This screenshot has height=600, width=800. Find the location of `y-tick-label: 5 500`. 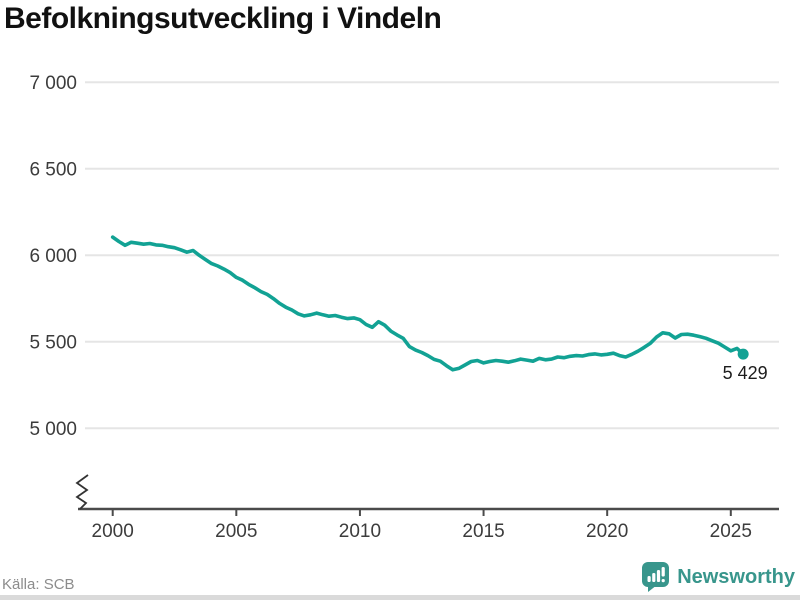

y-tick-label: 5 500 is located at coordinates (53, 342).